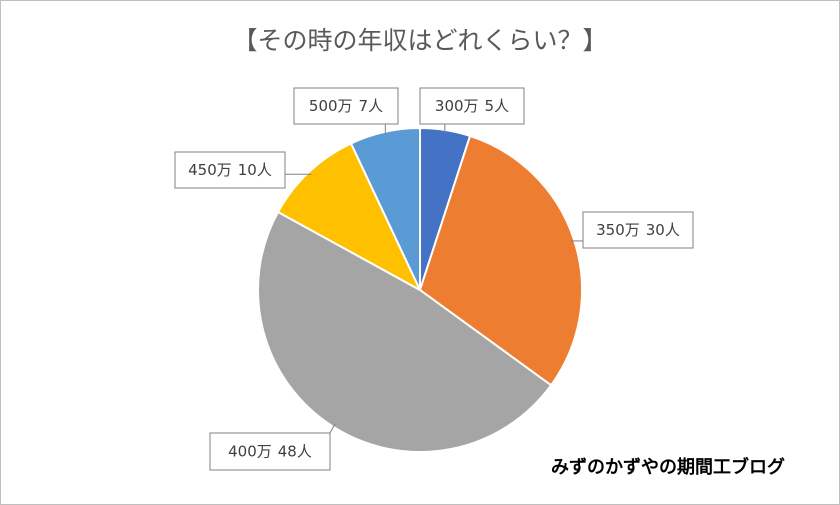 The width and height of the screenshot is (840, 505). I want to click on data-label: 500万 7人, so click(346, 106).